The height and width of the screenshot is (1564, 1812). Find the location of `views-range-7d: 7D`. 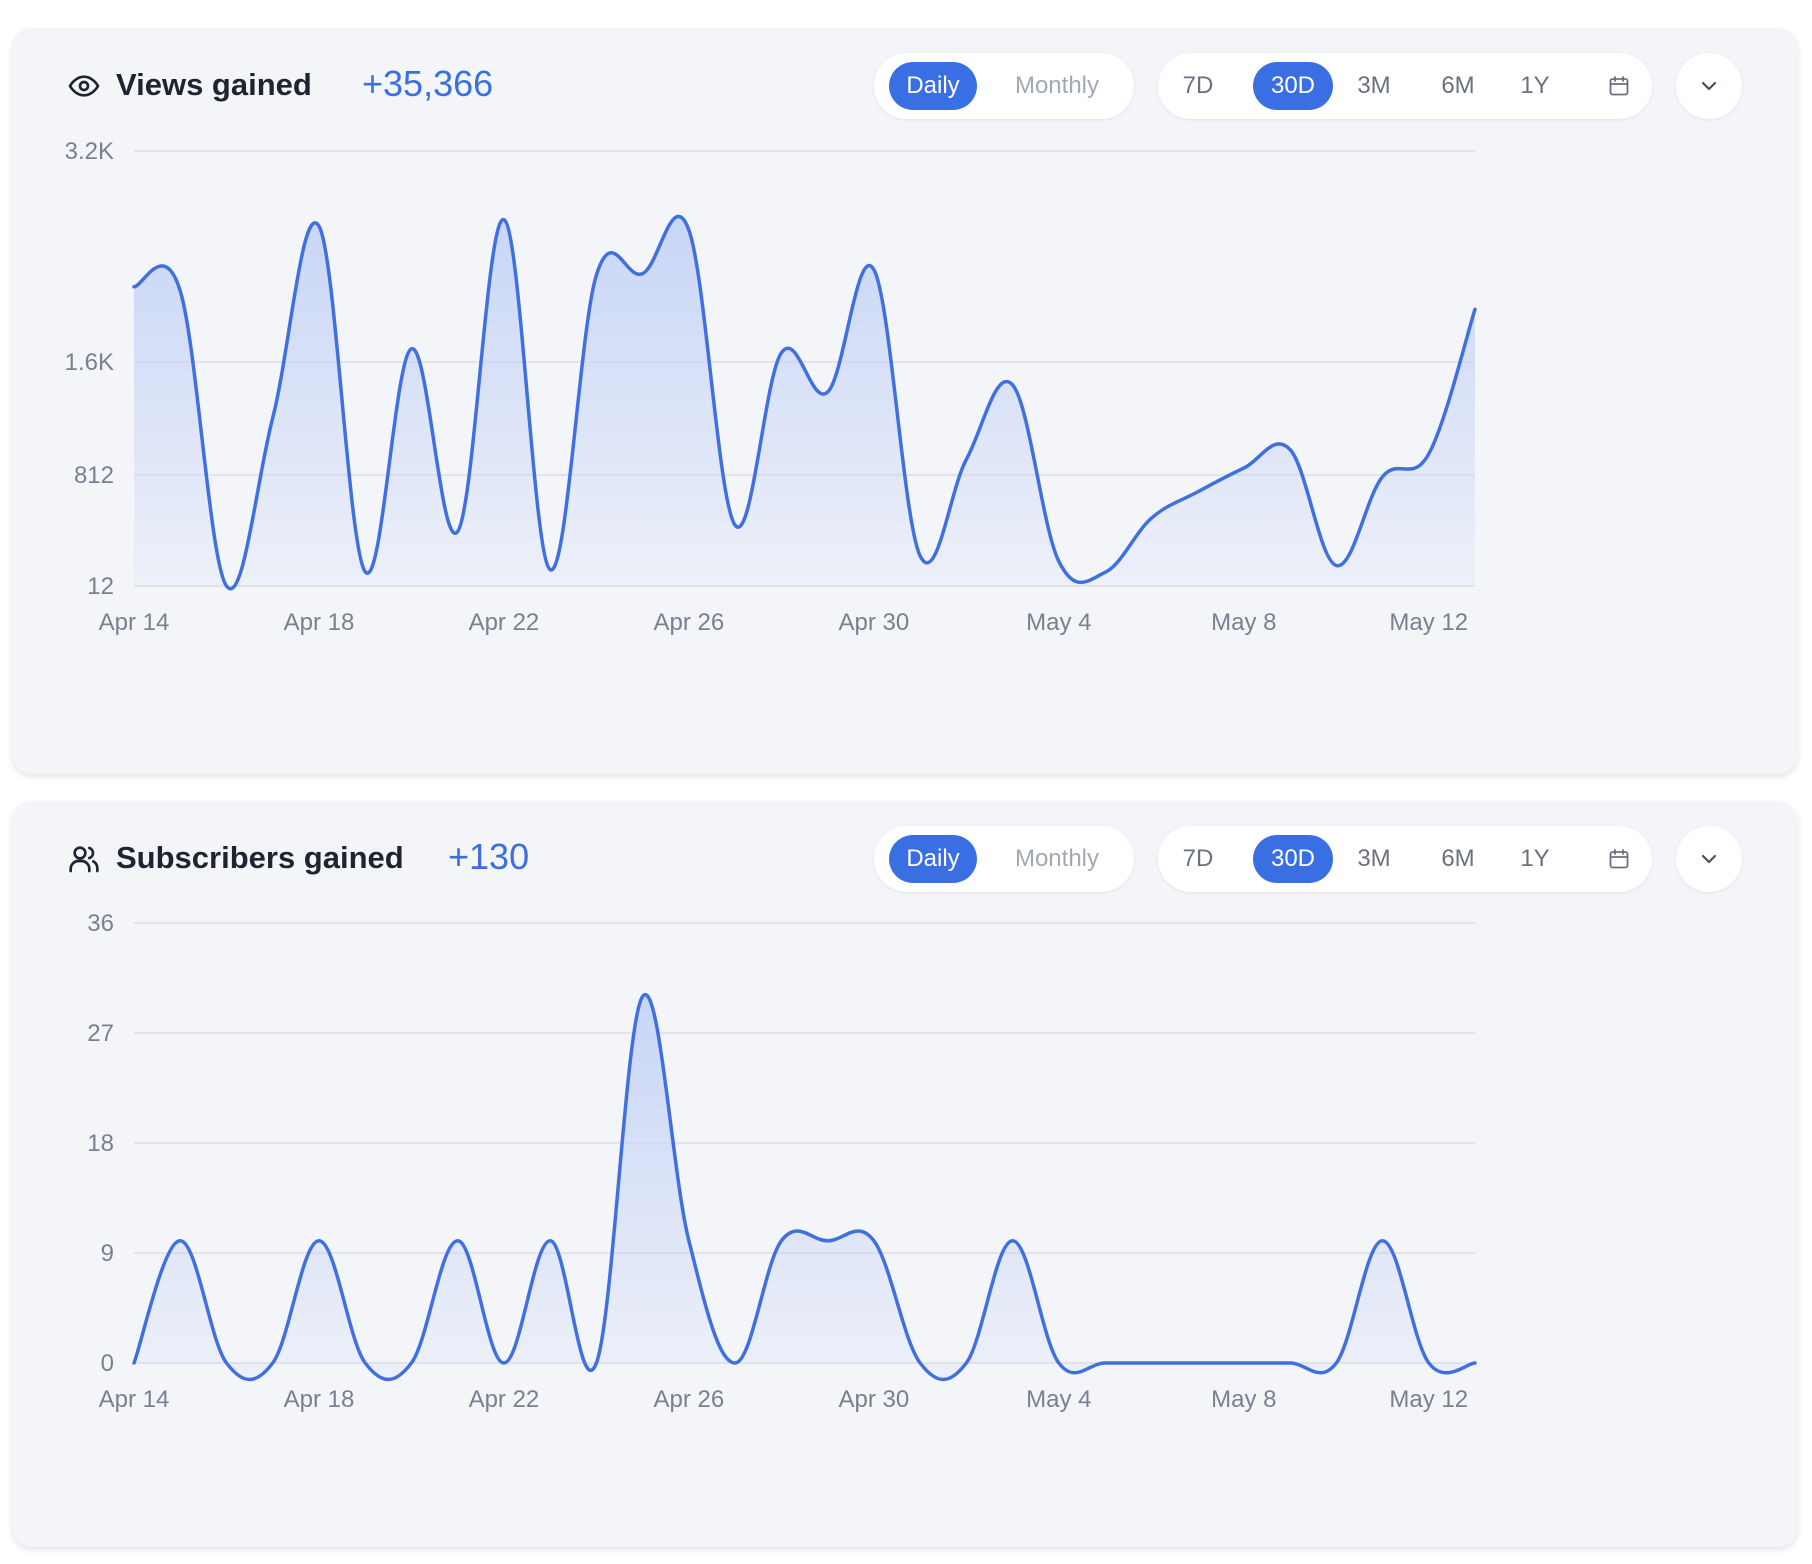

views-range-7d: 7D is located at coordinates (1198, 85).